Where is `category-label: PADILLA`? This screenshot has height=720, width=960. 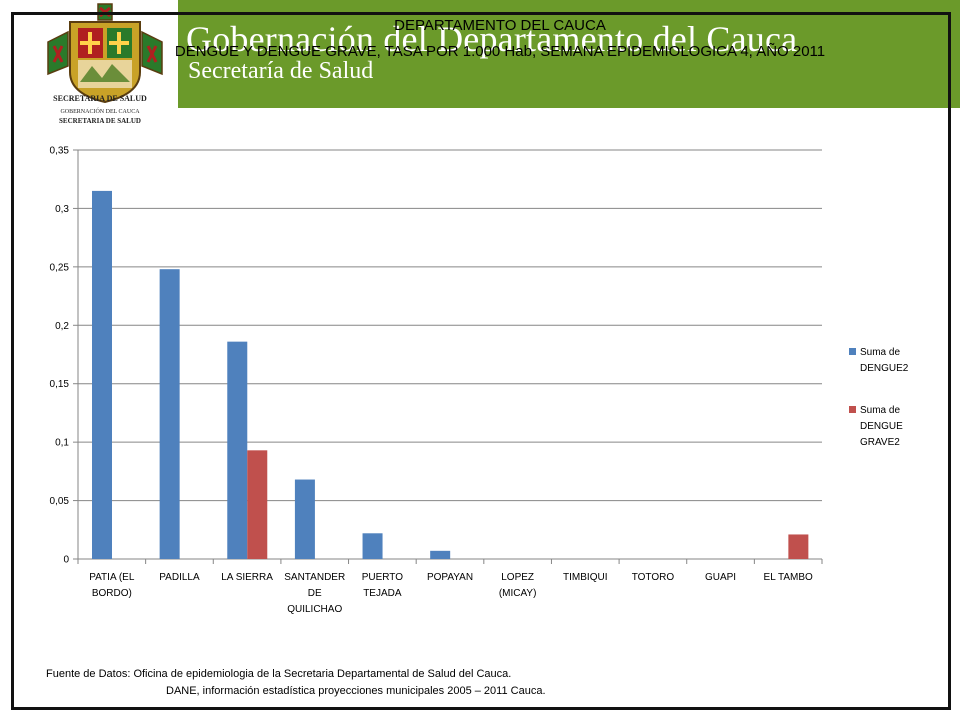 category-label: PADILLA is located at coordinates (179, 577).